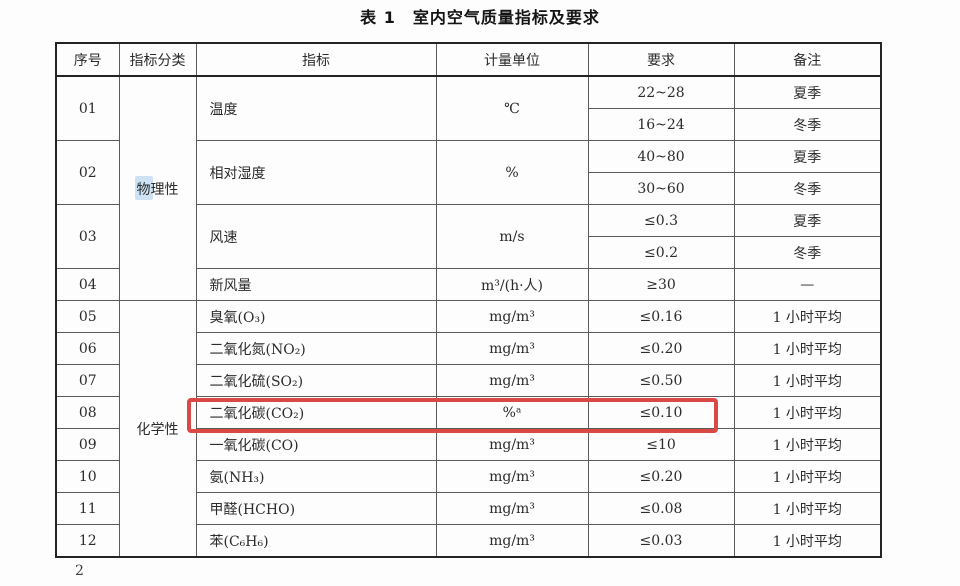  What do you see at coordinates (87, 412) in the screenshot?
I see `cell-no: 08` at bounding box center [87, 412].